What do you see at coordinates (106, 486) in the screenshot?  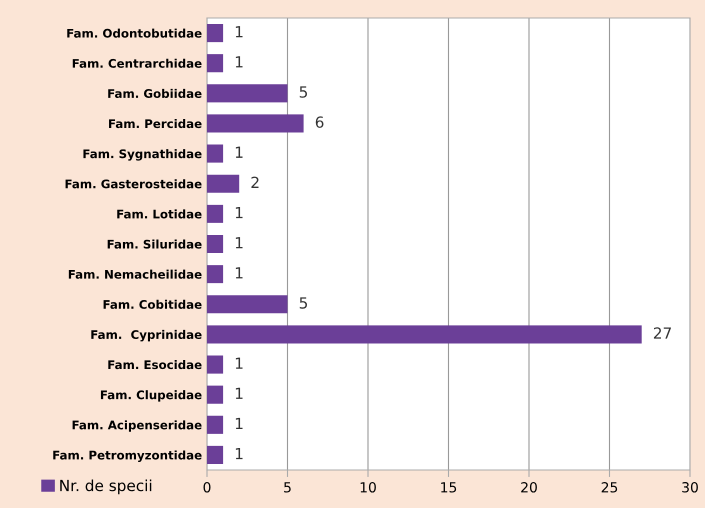 I see `legend-label: Nr. de specii` at bounding box center [106, 486].